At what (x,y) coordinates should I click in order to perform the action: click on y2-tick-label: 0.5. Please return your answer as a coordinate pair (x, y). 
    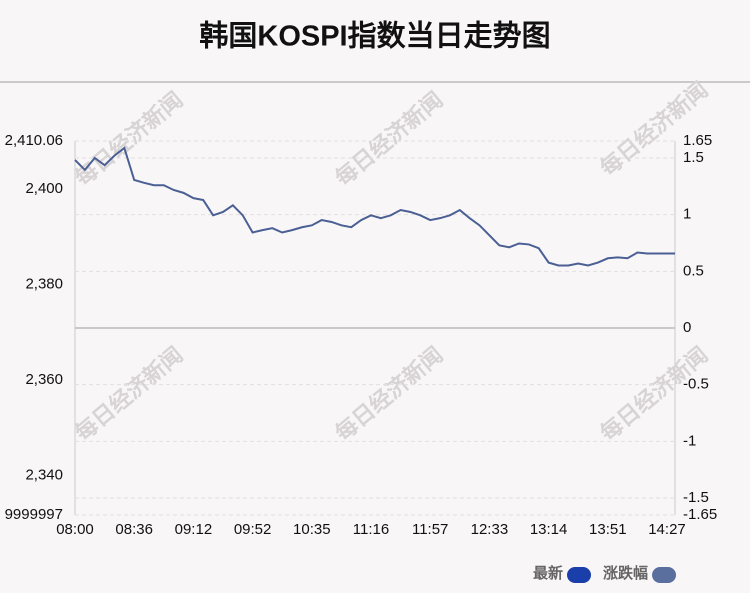
    Looking at the image, I should click on (693, 270).